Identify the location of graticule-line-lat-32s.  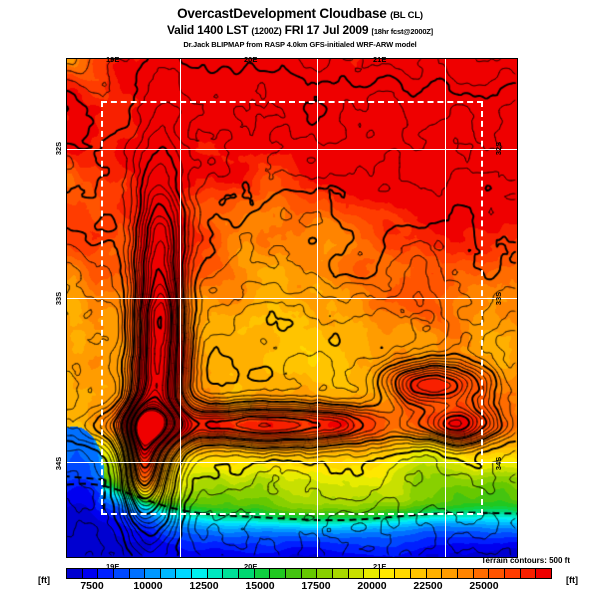
(292, 149).